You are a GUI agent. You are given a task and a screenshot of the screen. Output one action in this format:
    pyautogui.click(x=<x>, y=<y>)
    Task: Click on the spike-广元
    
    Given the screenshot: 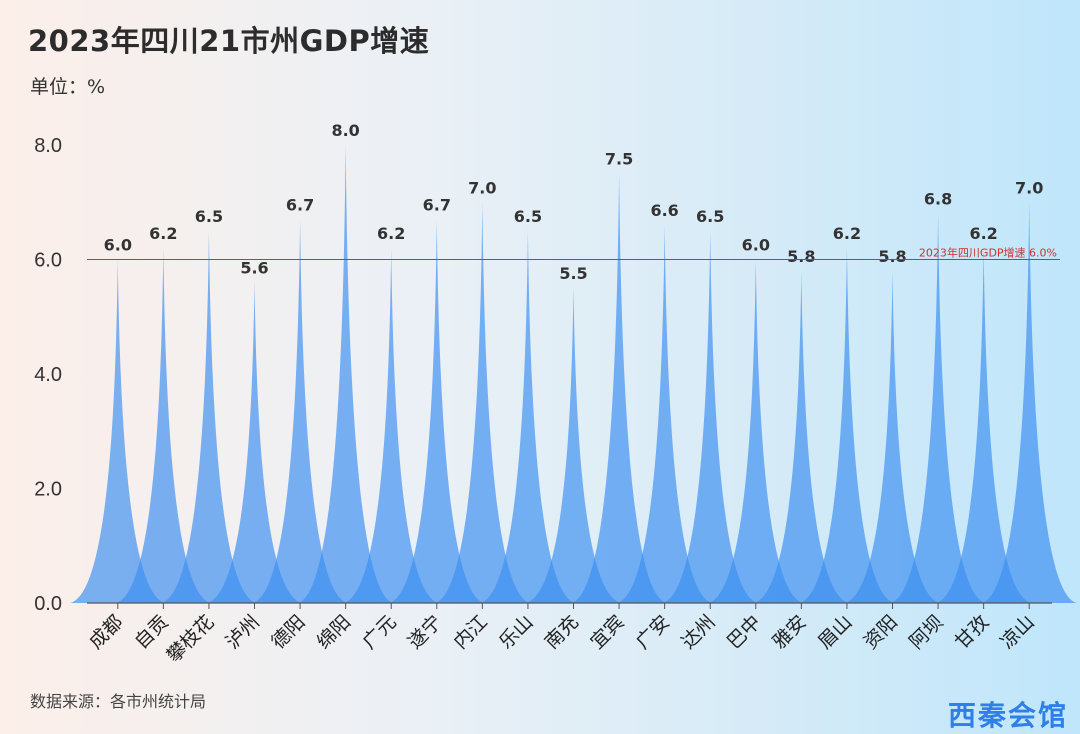 What is the action you would take?
    pyautogui.click(x=391, y=426)
    